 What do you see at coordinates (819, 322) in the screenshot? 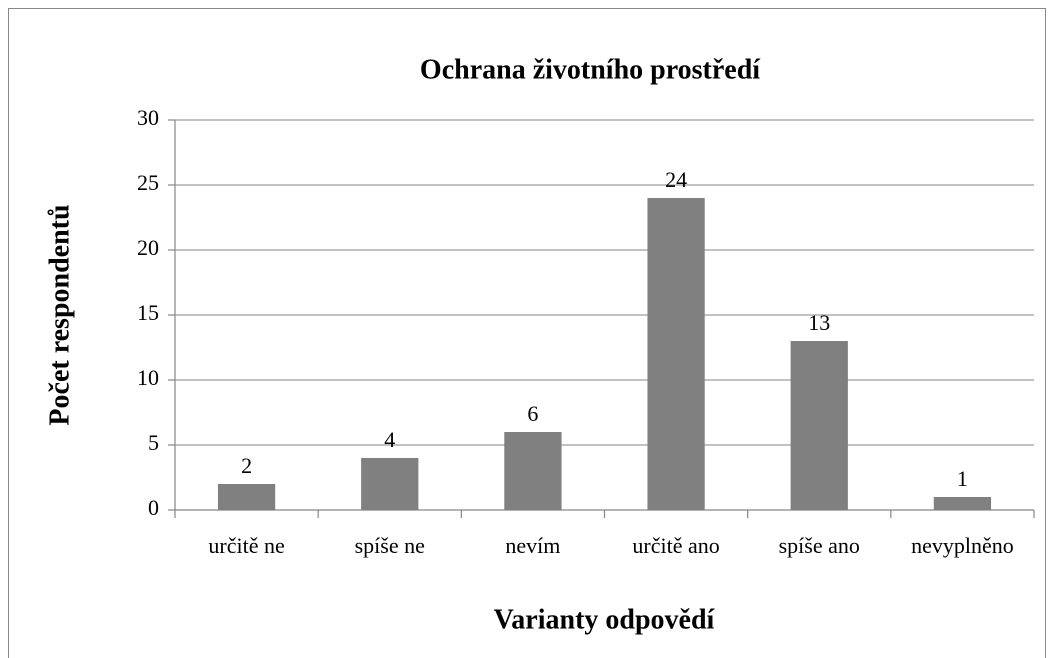
I see `data-label: 13` at bounding box center [819, 322].